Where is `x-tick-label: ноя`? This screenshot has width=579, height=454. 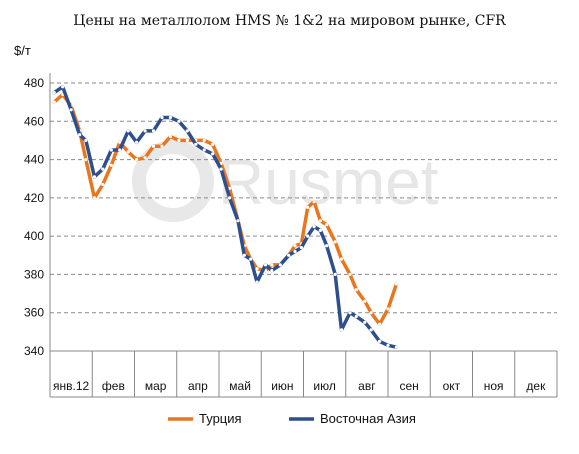
x-tick-label: ноя is located at coordinates (494, 386).